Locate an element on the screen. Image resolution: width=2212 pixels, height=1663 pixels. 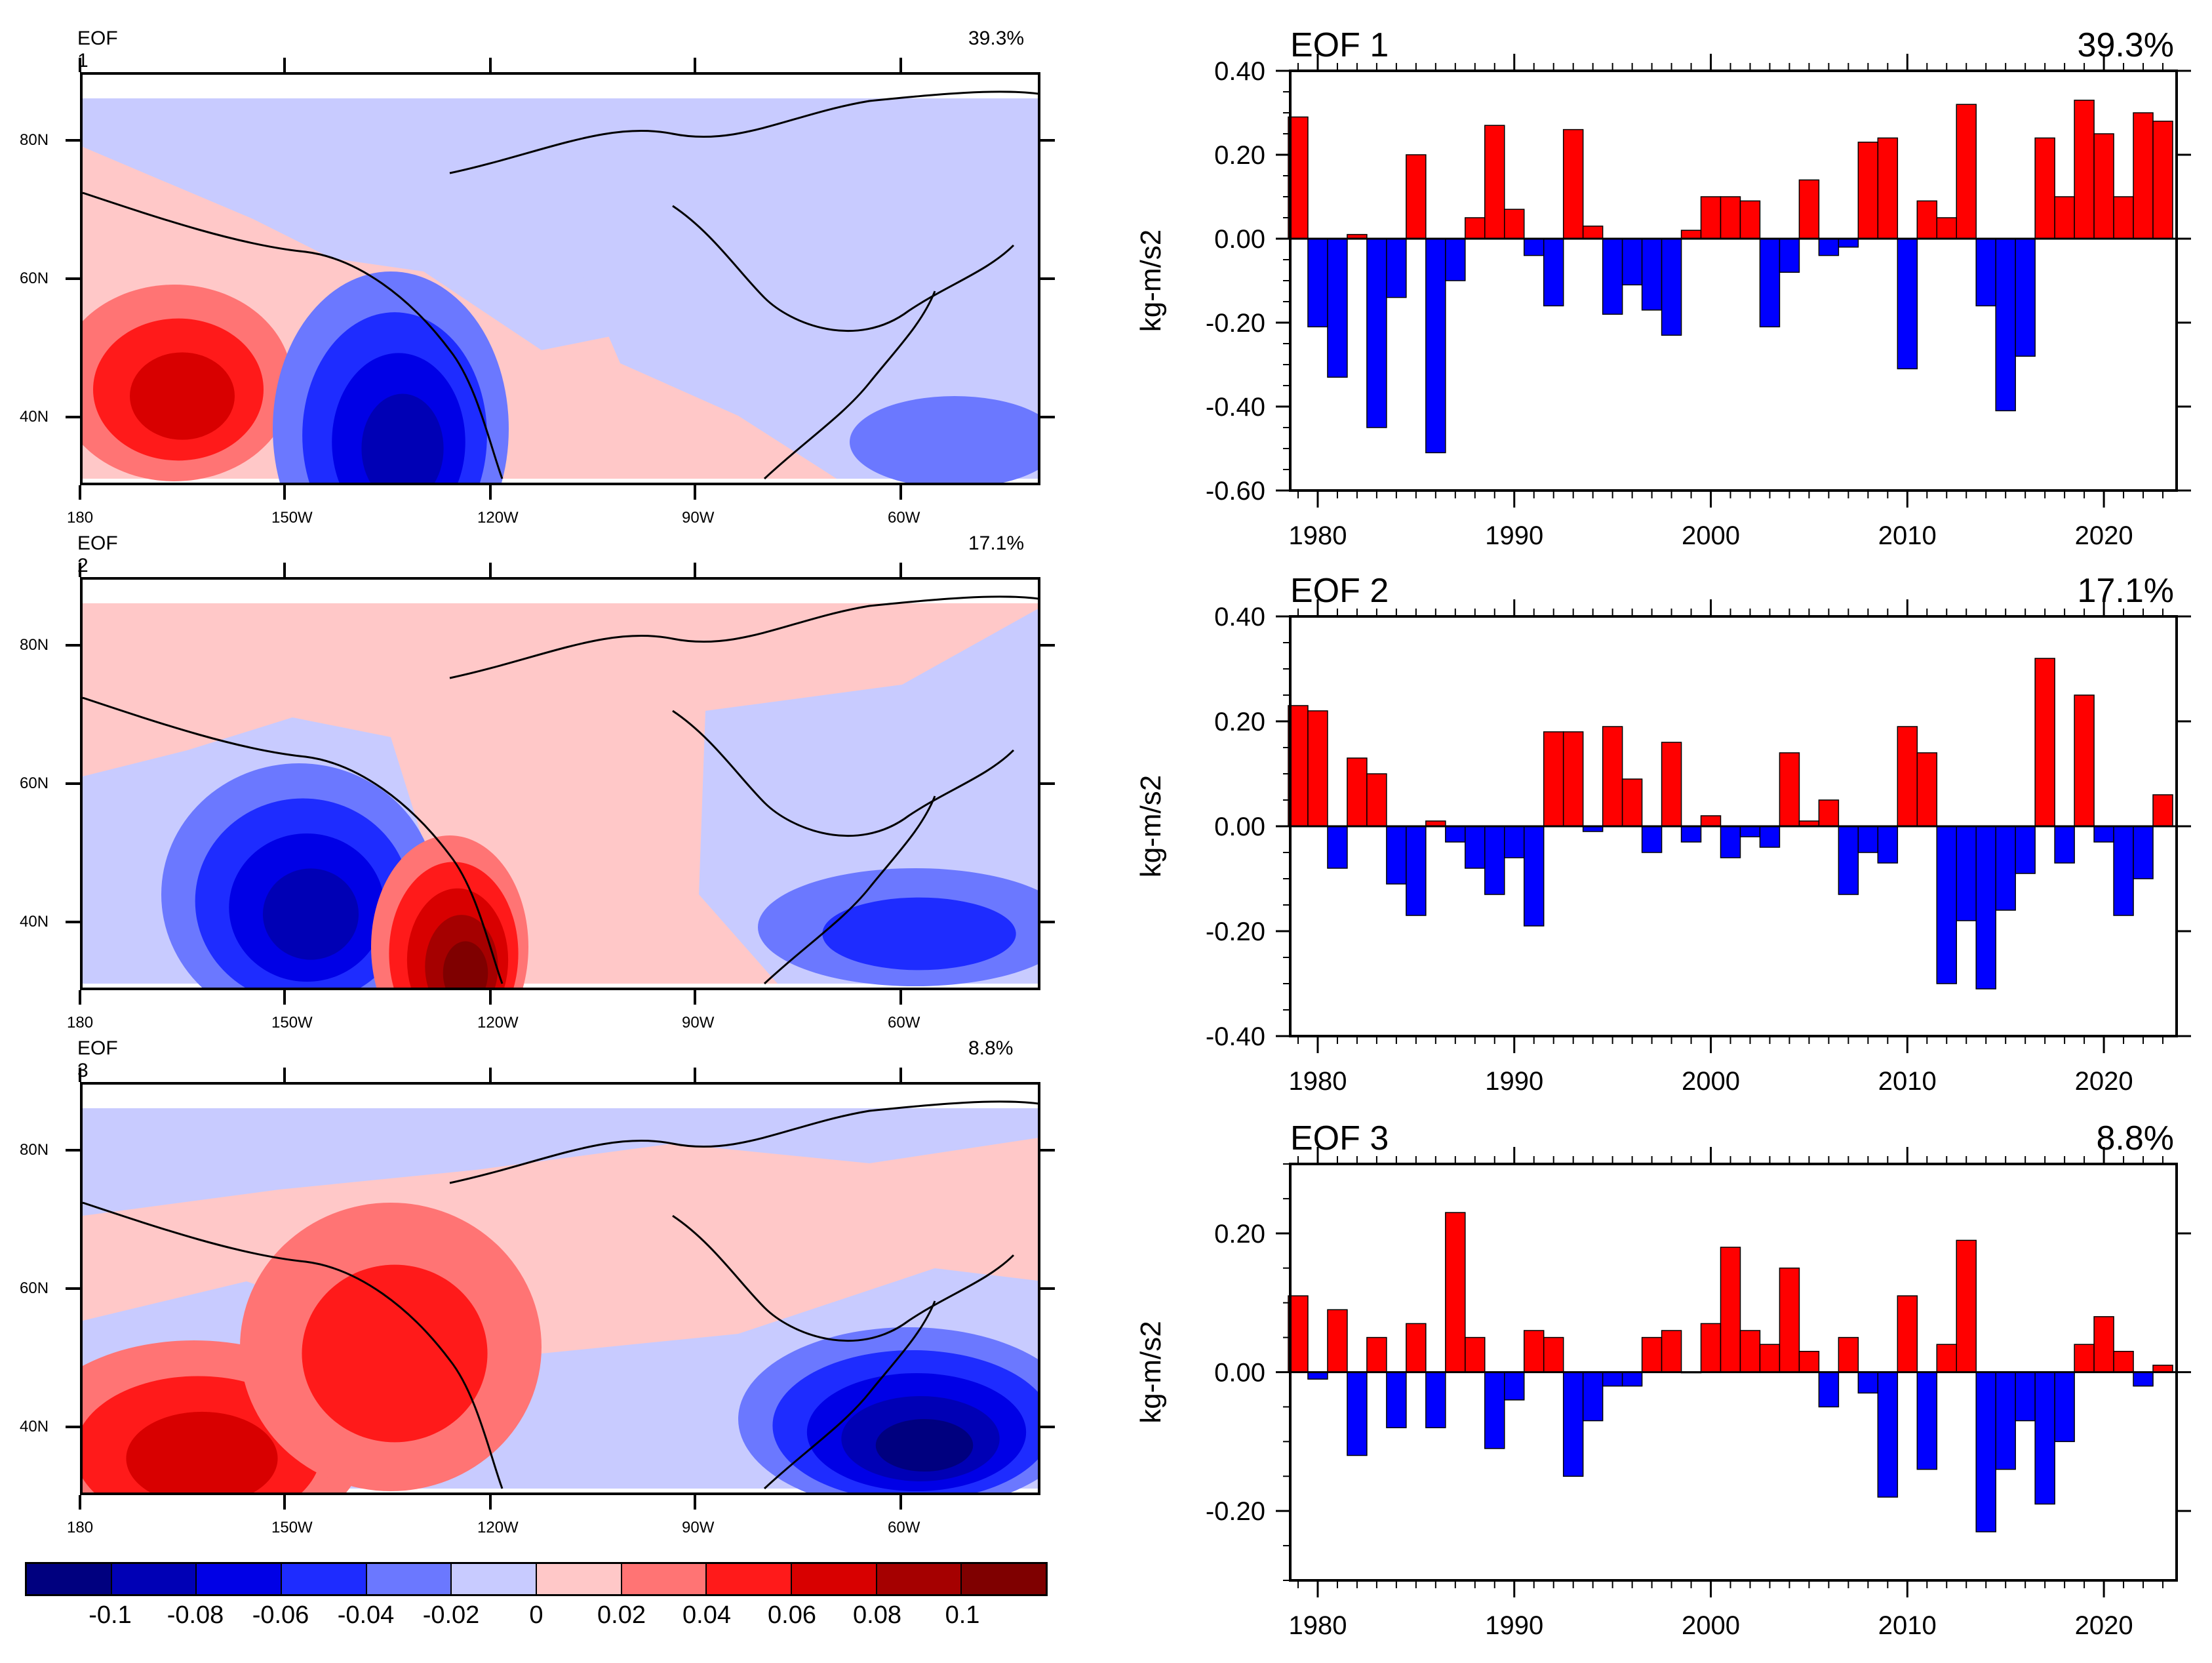
bar-1993 is located at coordinates (1573, 184).